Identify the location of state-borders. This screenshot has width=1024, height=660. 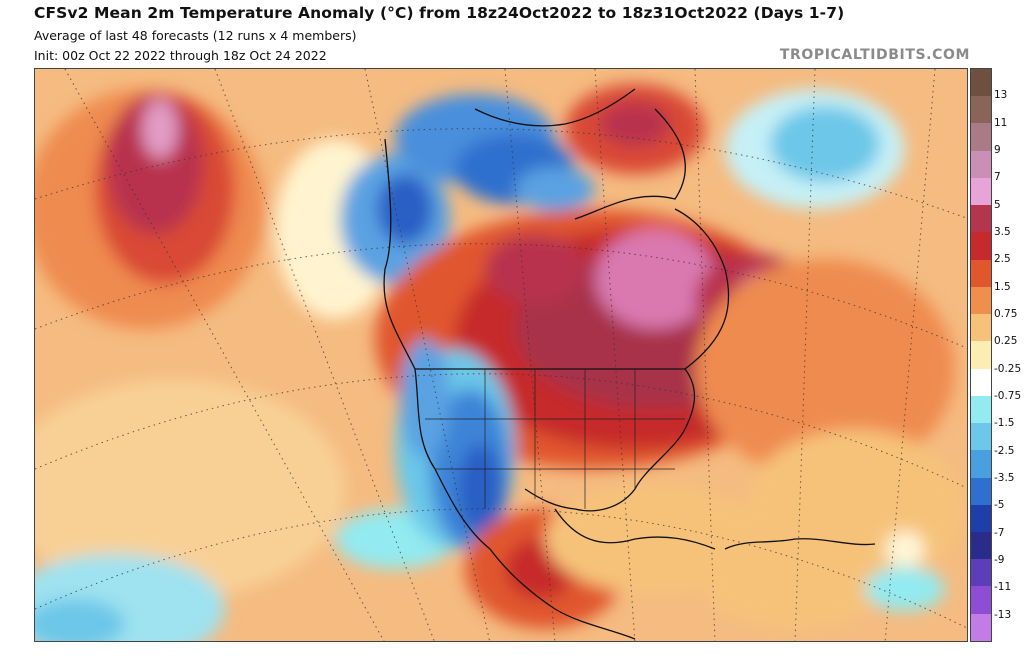
(555, 439).